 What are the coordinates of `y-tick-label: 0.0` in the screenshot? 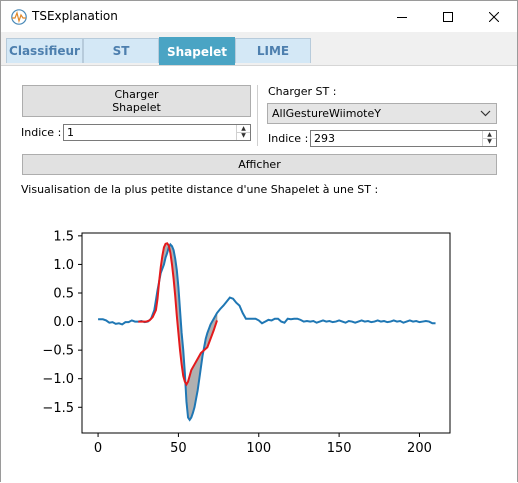 It's located at (63, 322).